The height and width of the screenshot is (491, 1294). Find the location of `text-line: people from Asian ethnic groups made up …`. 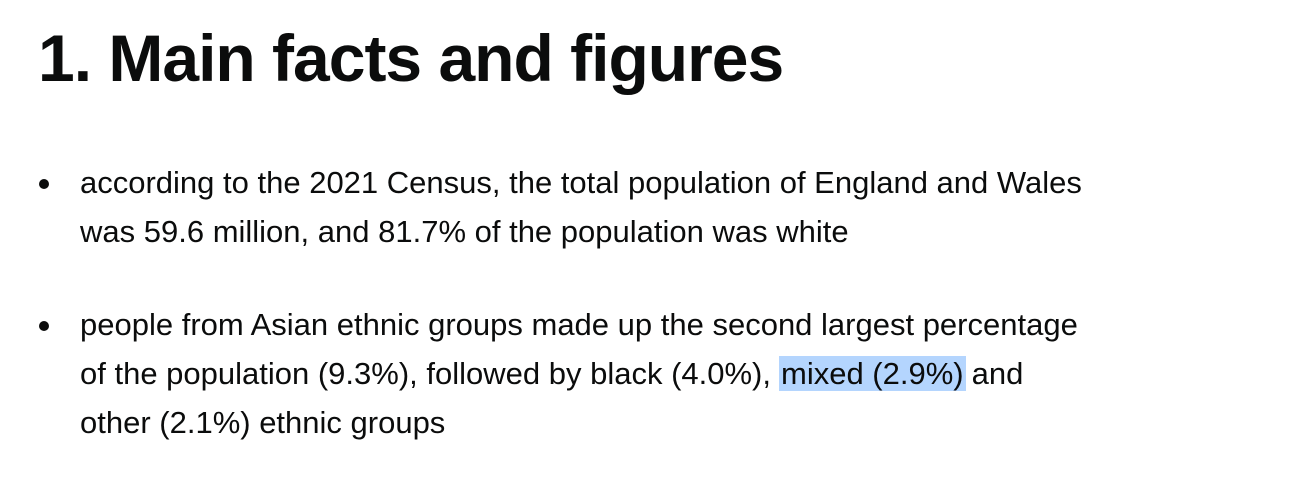

text-line: people from Asian ethnic groups made up … is located at coordinates (579, 324).